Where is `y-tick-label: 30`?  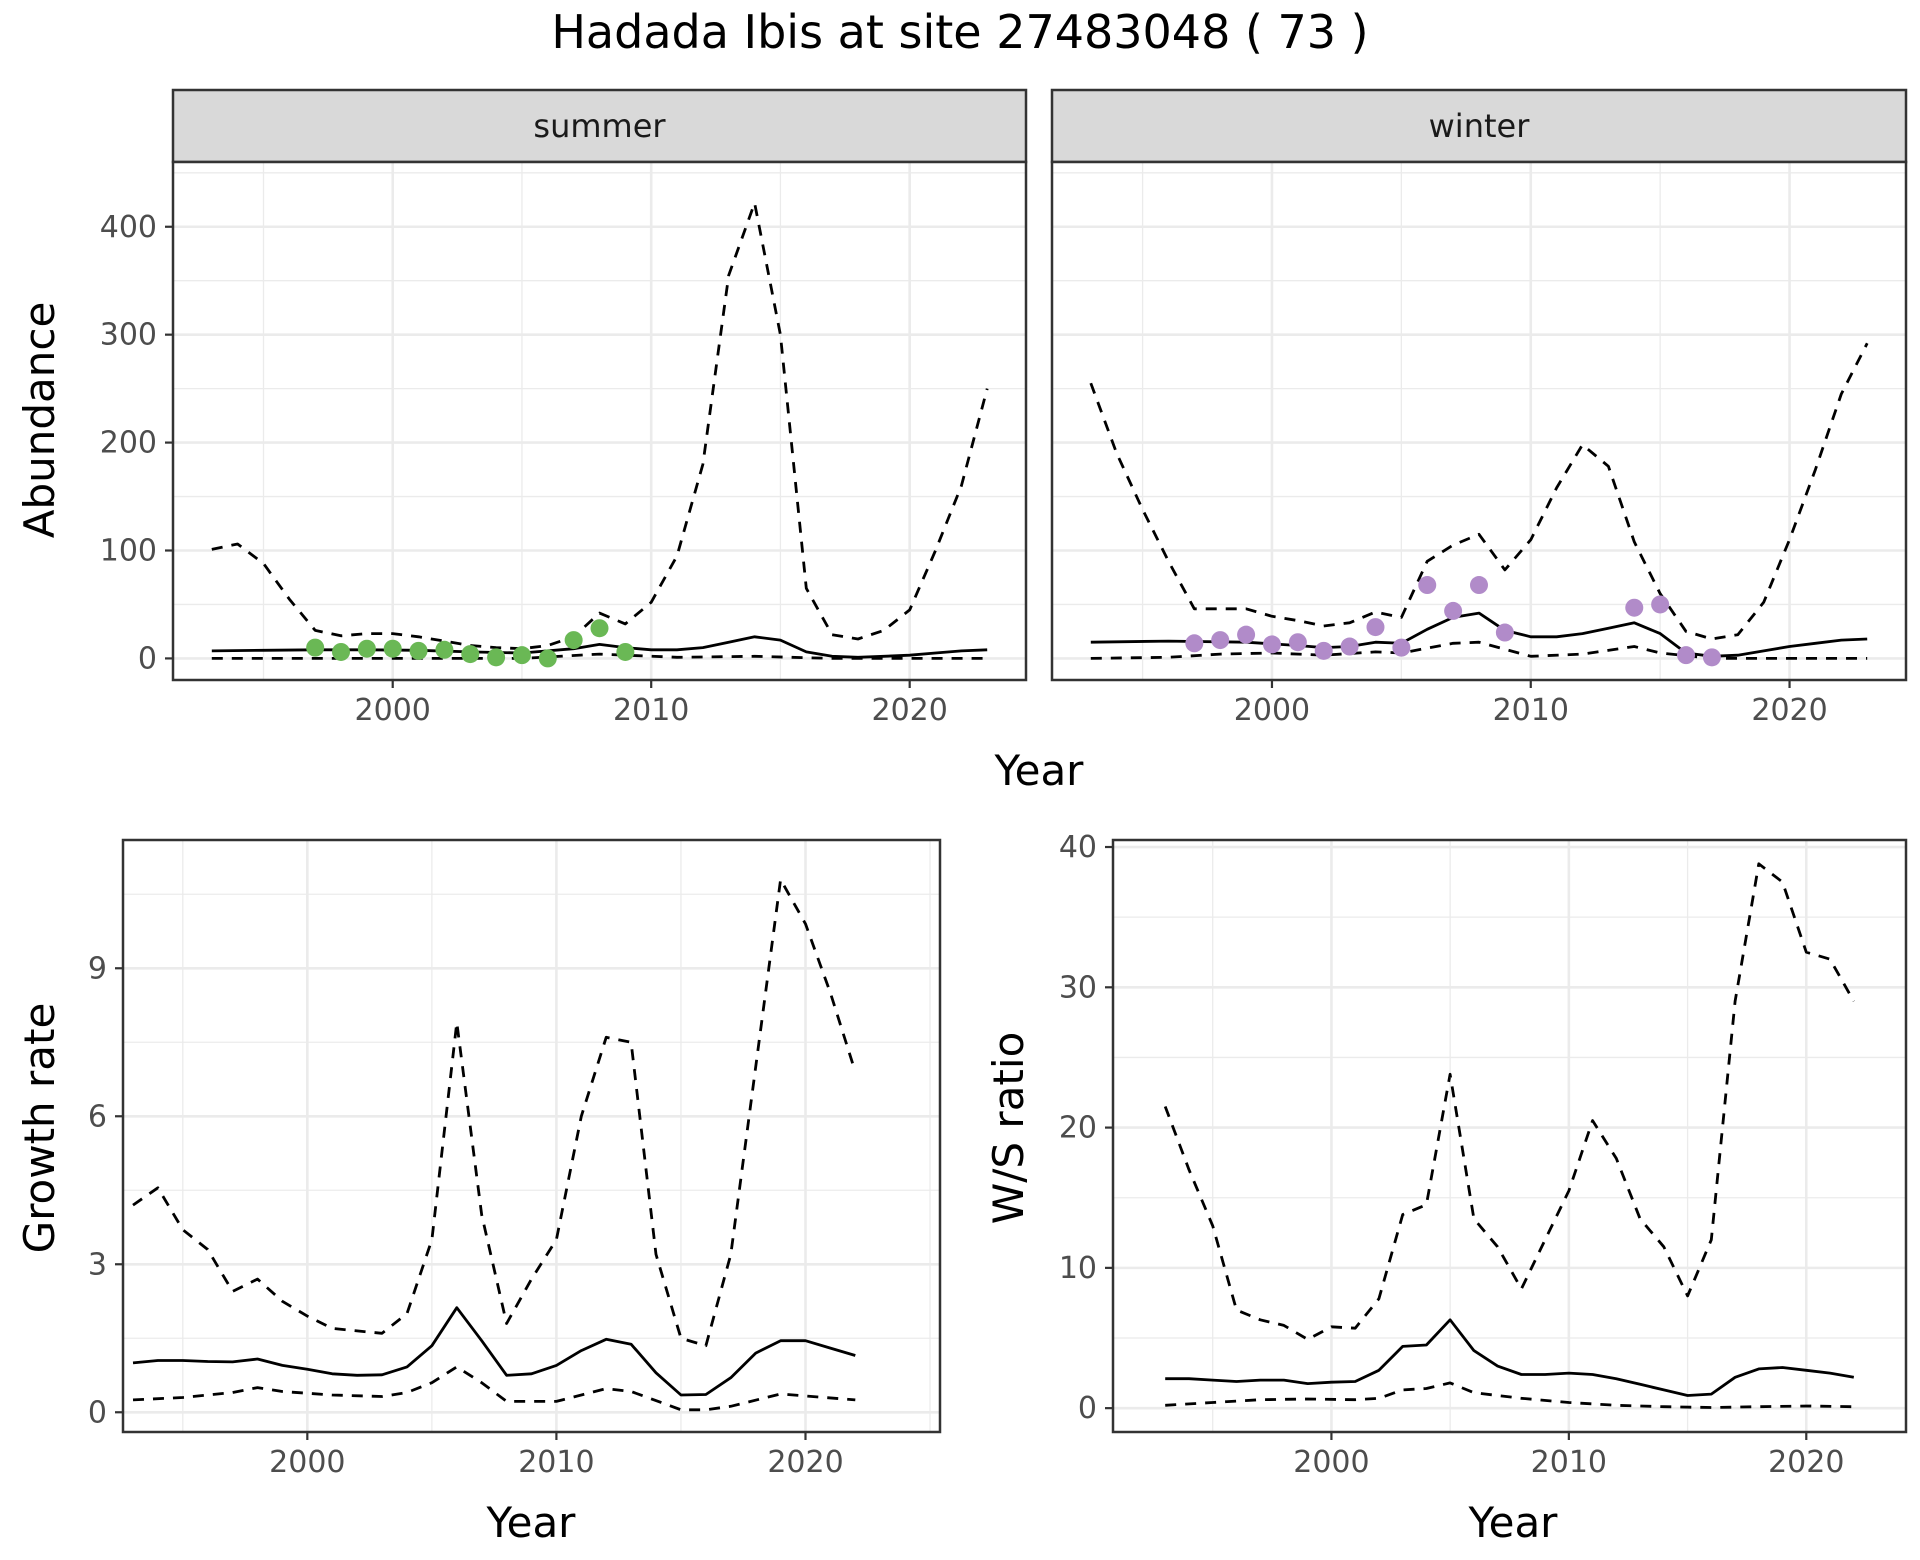 y-tick-label: 30 is located at coordinates (1078, 987).